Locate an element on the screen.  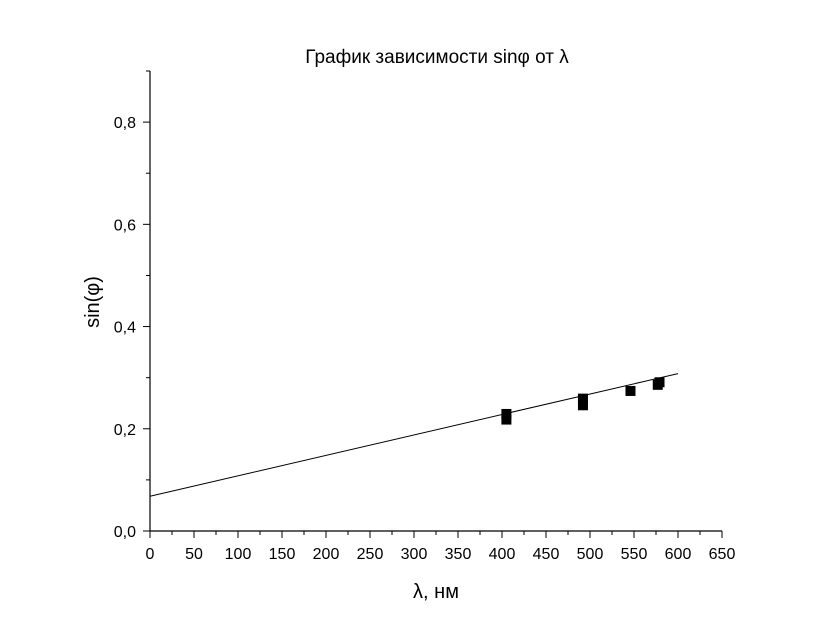
x-tick-label: 450 is located at coordinates (546, 554).